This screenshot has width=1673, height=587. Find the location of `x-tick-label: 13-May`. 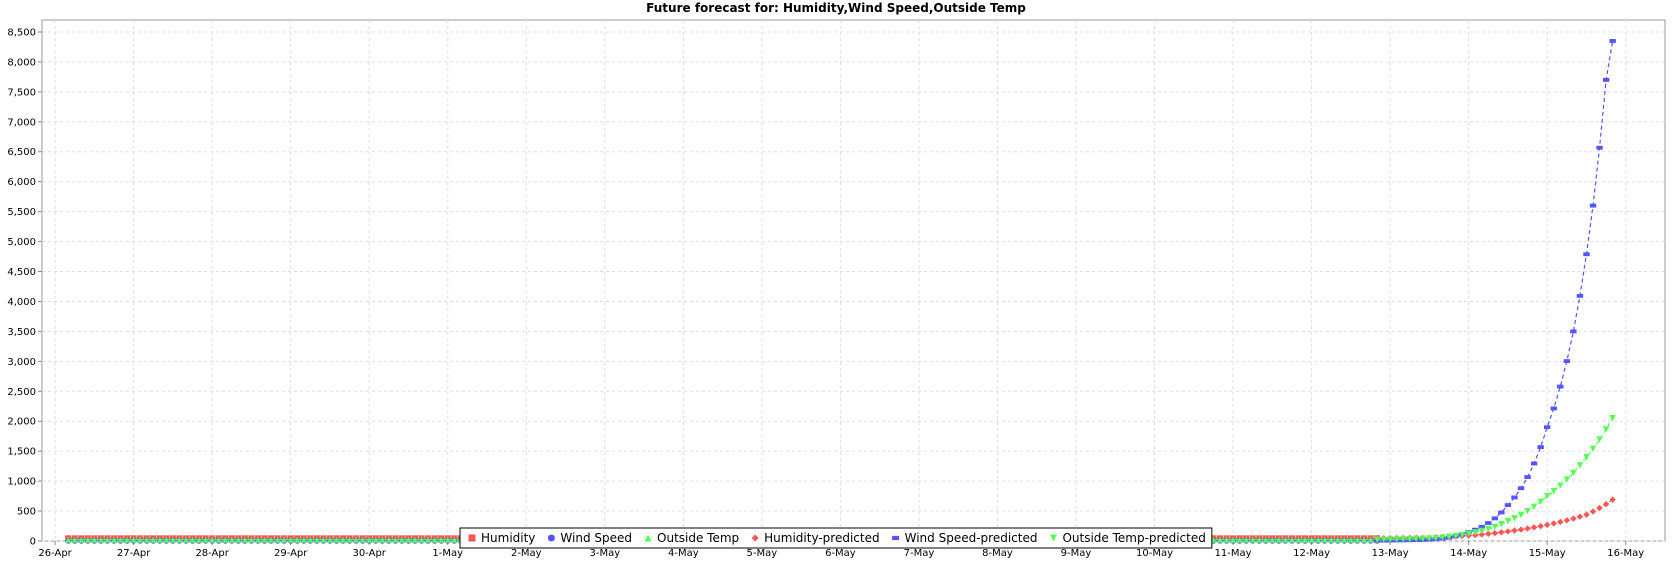

x-tick-label: 13-May is located at coordinates (1390, 553).